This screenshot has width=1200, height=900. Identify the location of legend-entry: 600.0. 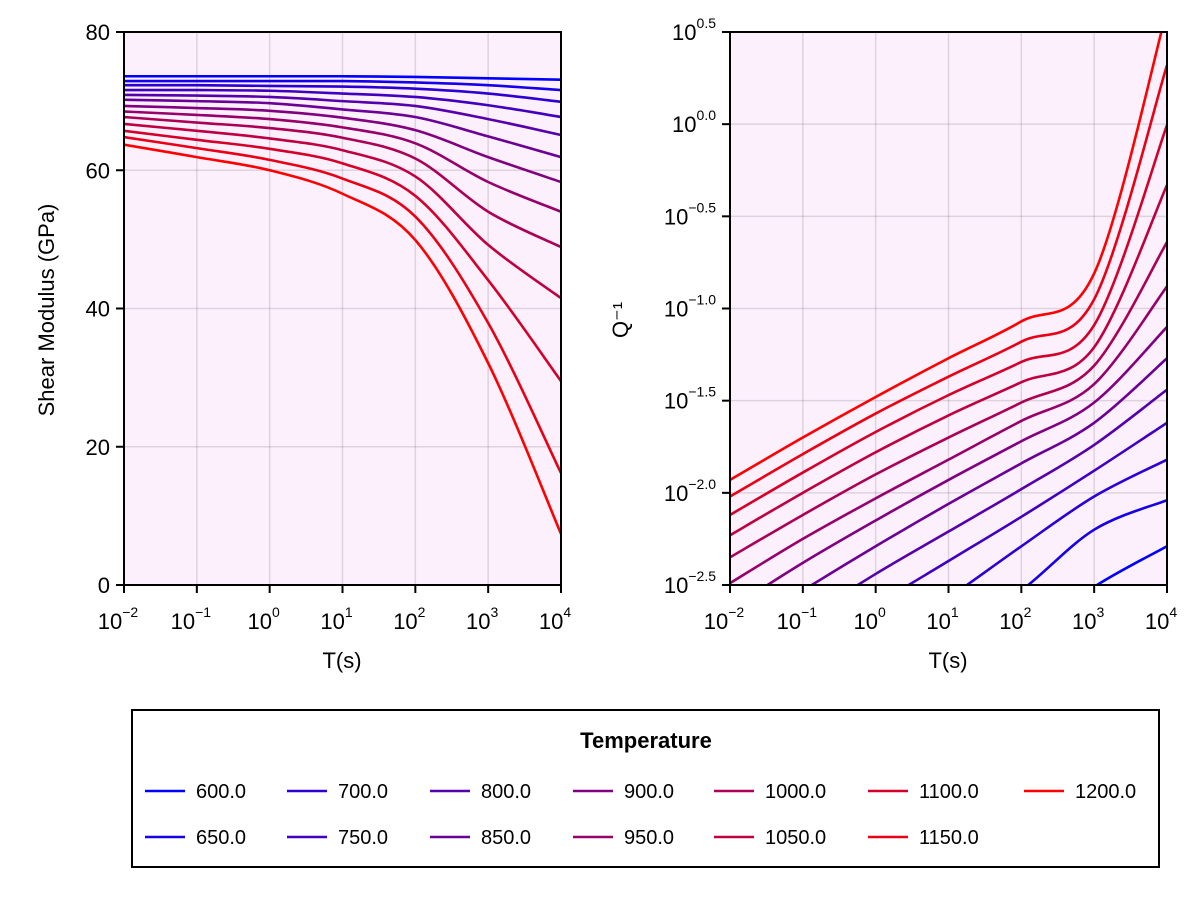
(195, 792).